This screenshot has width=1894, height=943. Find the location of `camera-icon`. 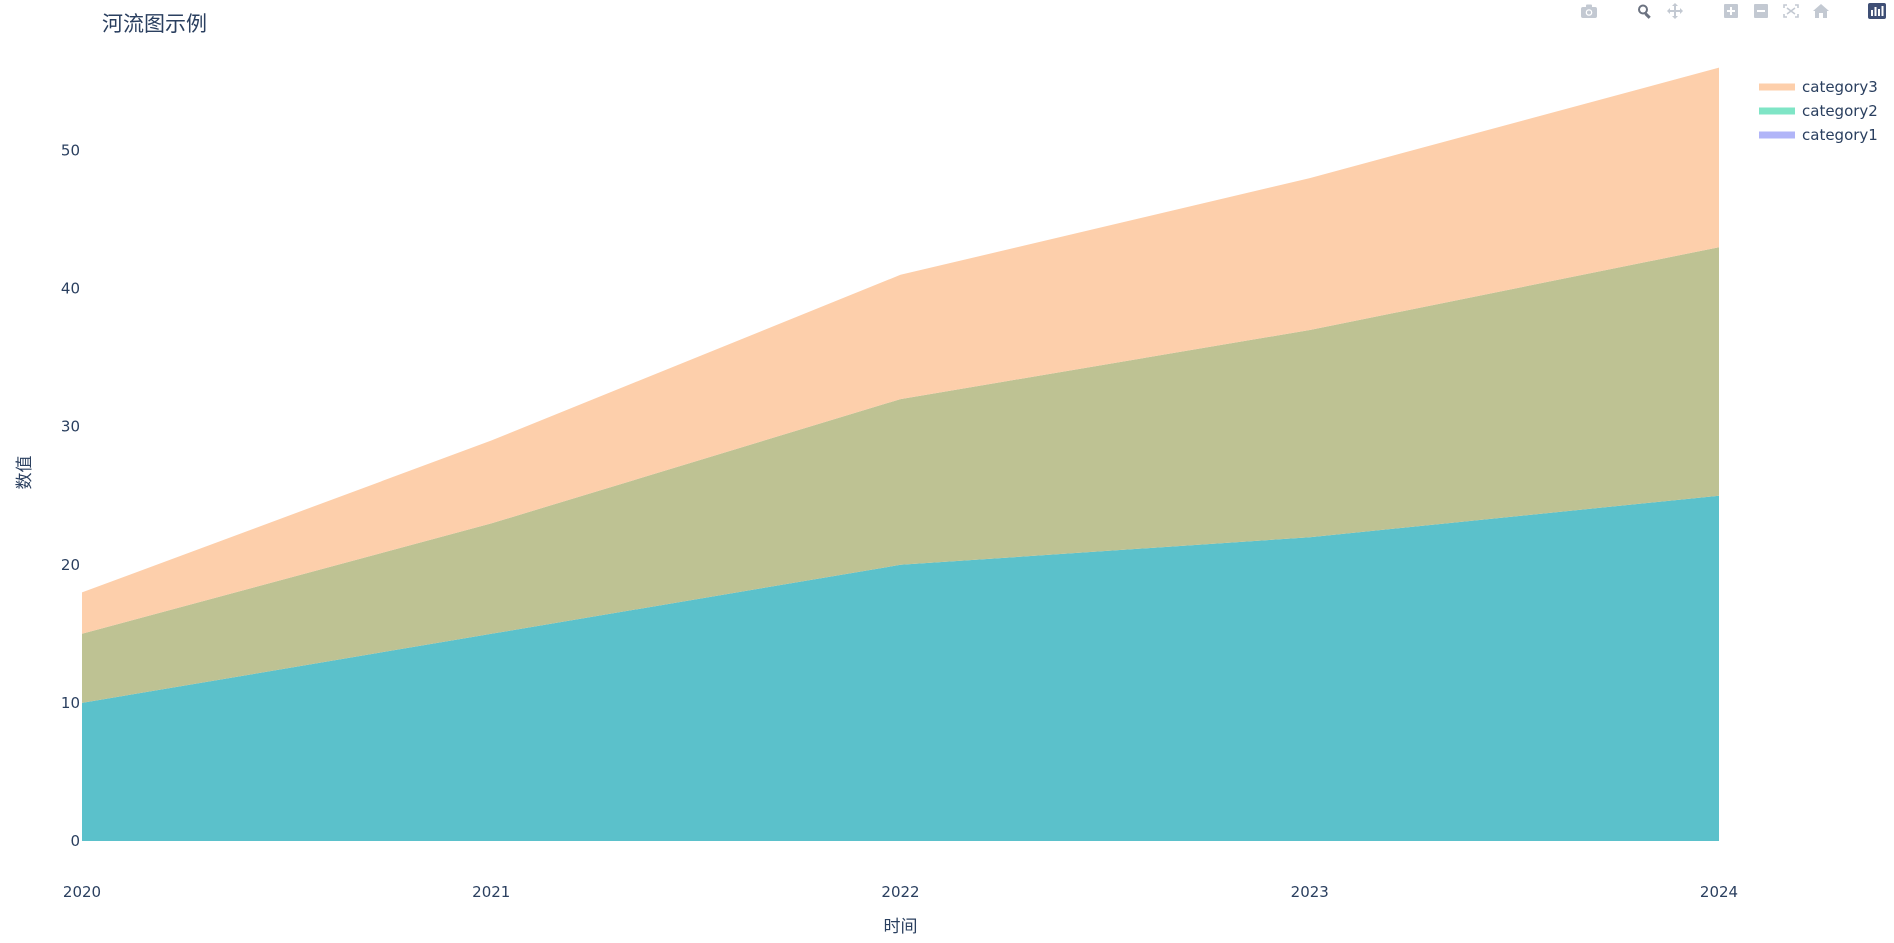

camera-icon is located at coordinates (1589, 11).